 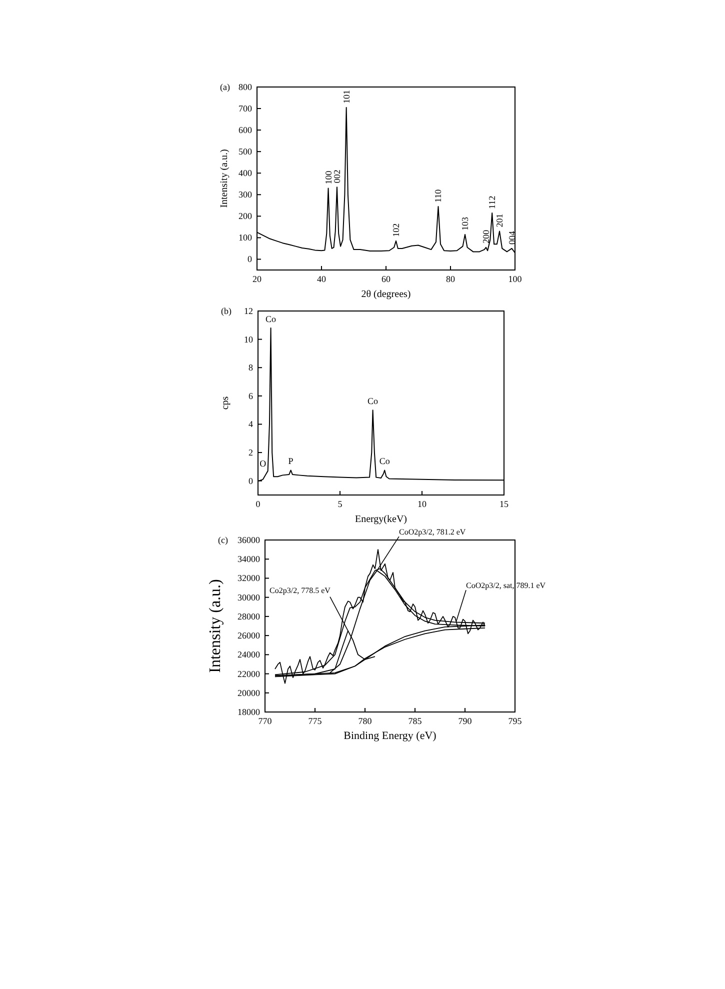 I want to click on y-tick-label: 200, so click(x=245, y=216).